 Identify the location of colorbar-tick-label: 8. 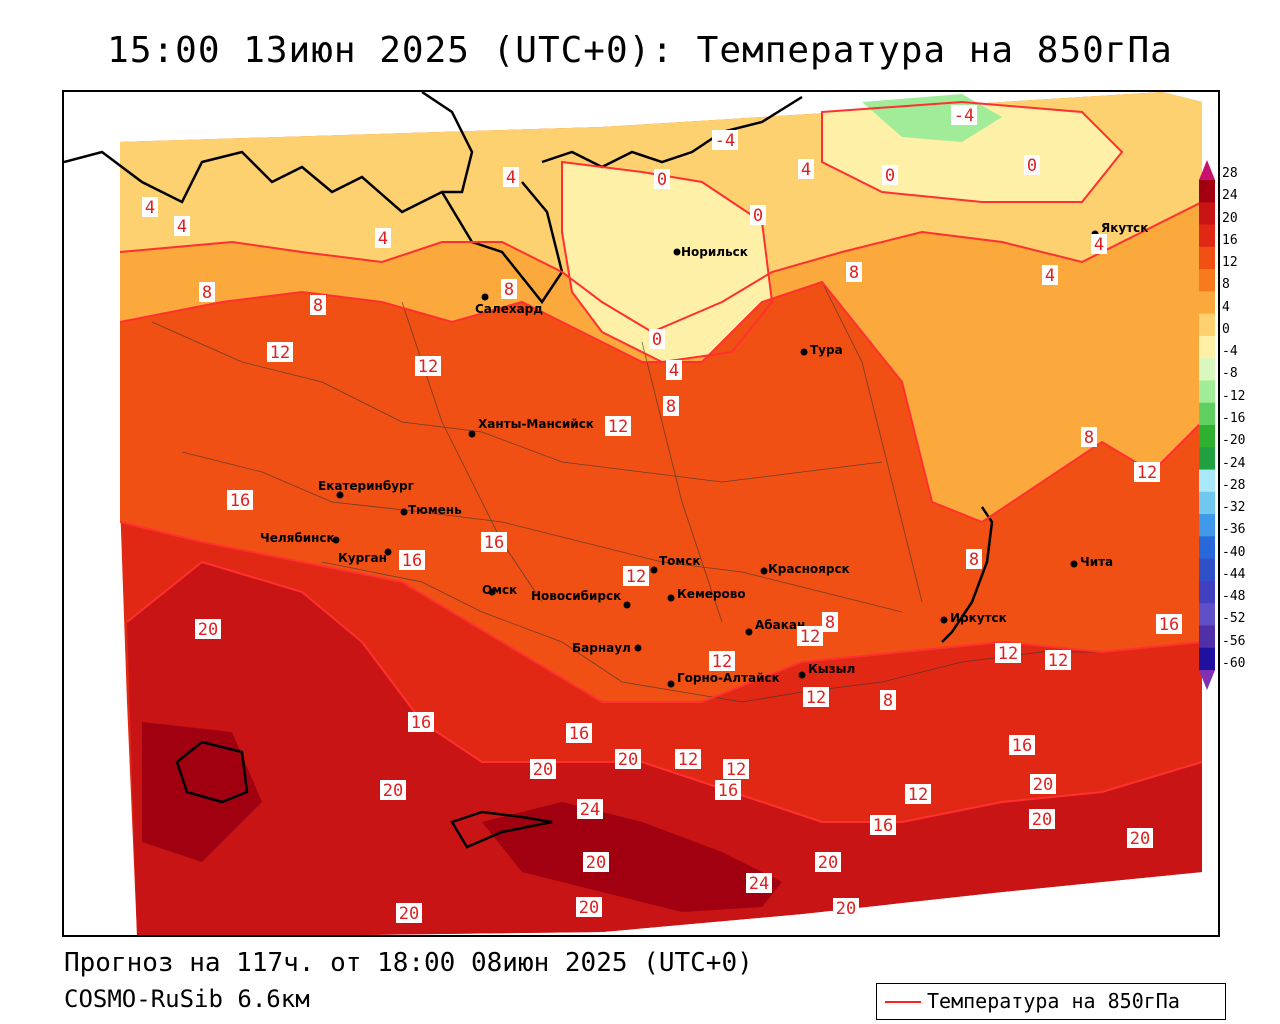
(1226, 285).